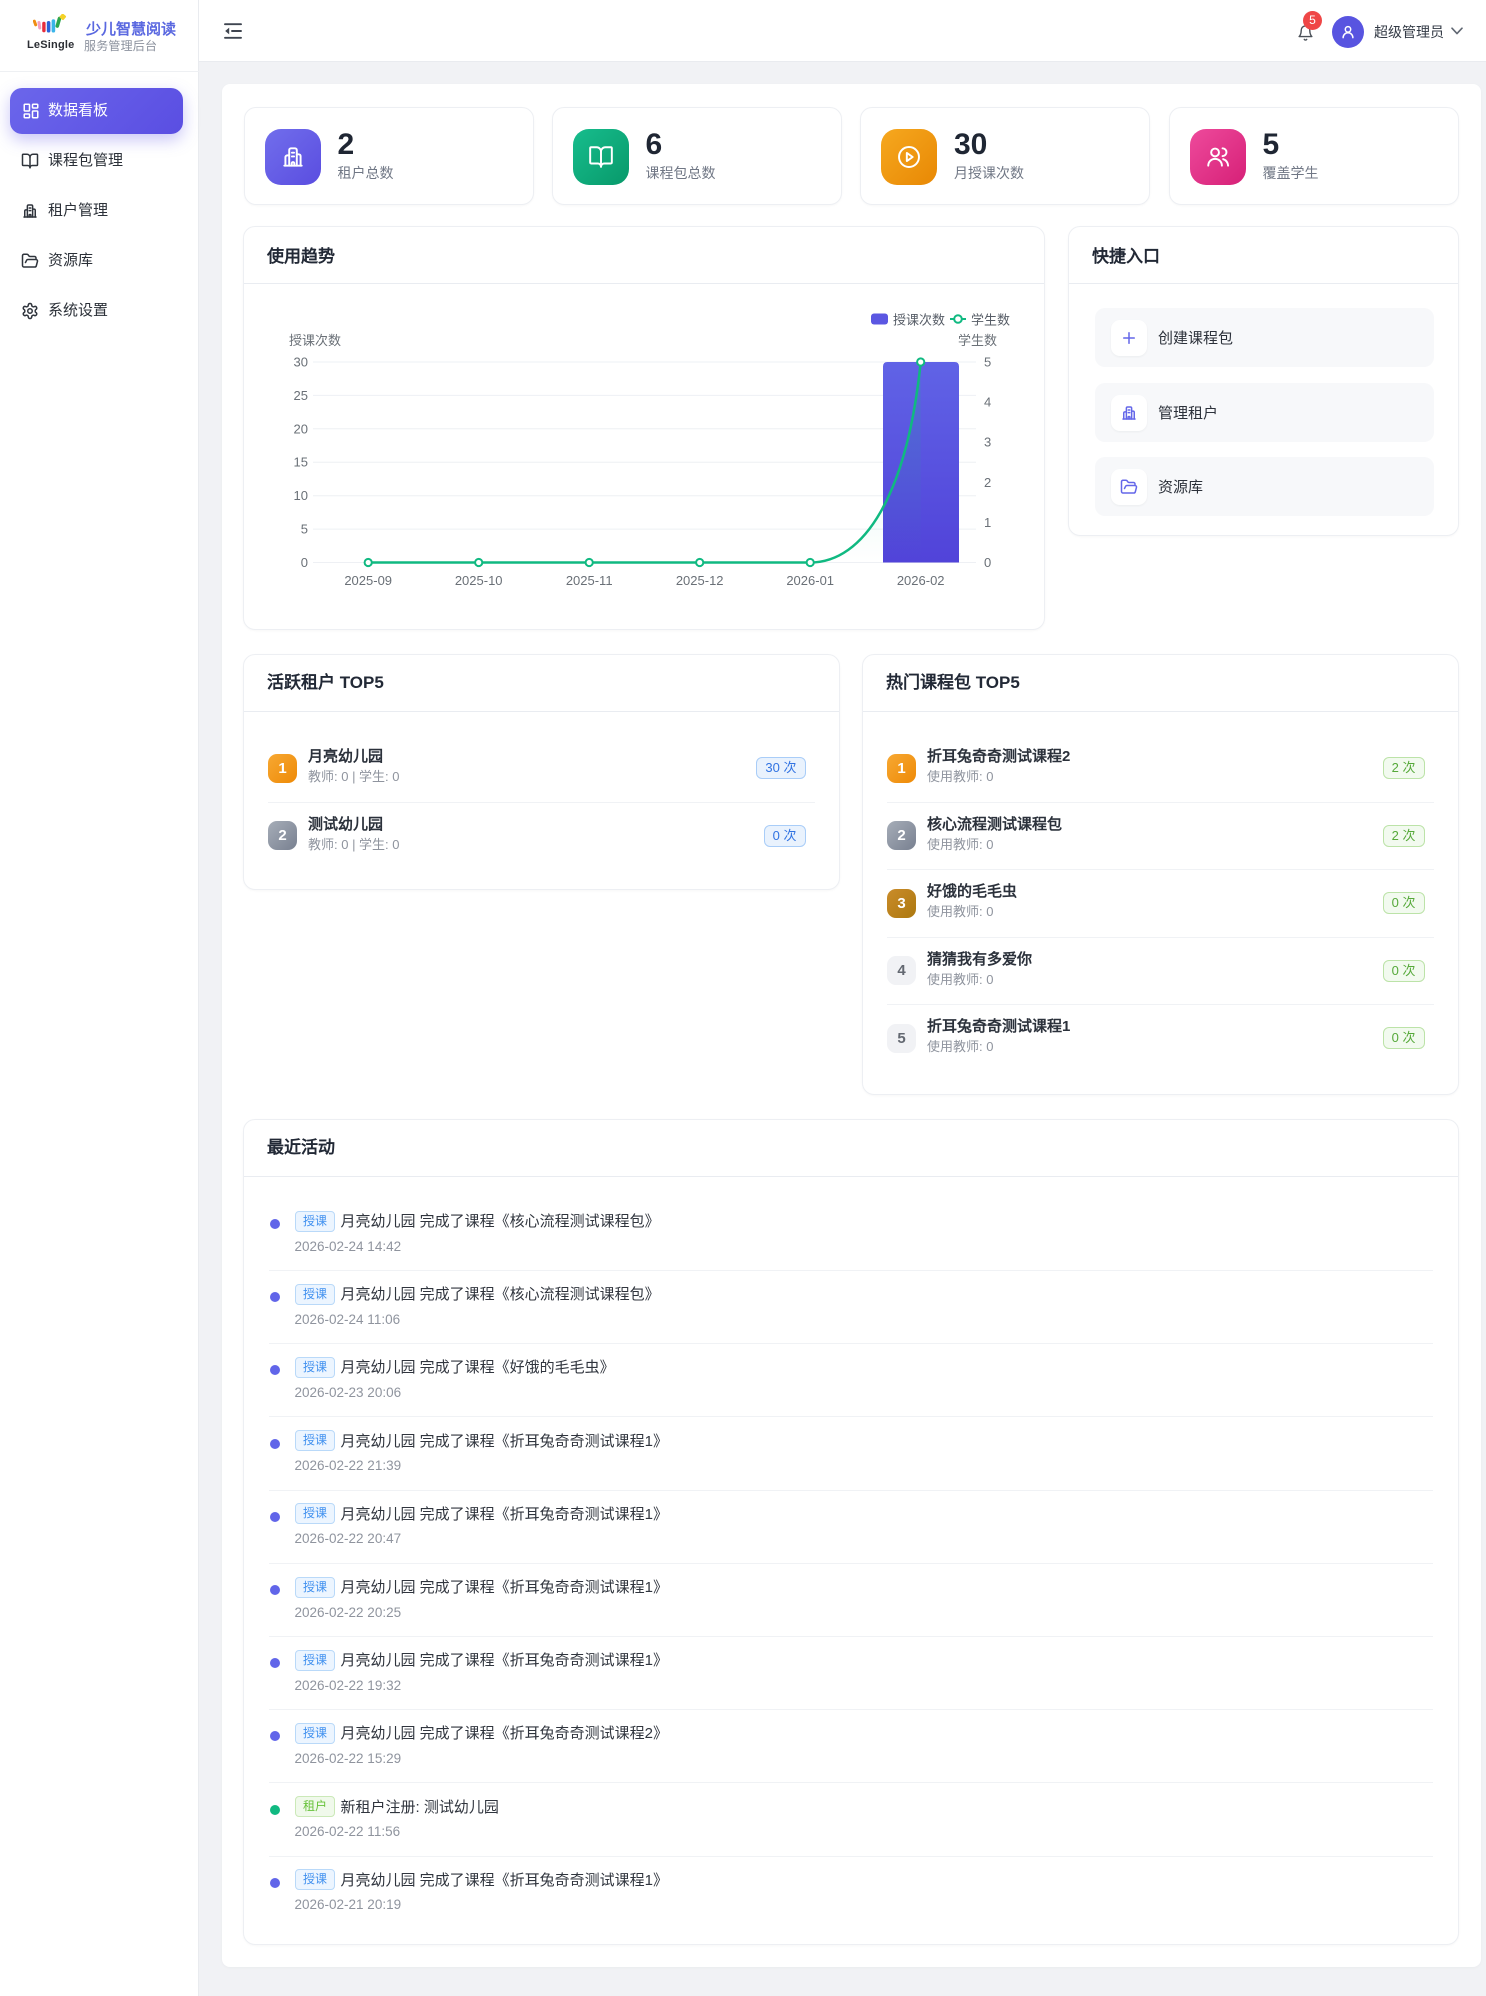 This screenshot has height=1996, width=1486. Describe the element at coordinates (987, 442) in the screenshot. I see `svg-text: 3` at that location.